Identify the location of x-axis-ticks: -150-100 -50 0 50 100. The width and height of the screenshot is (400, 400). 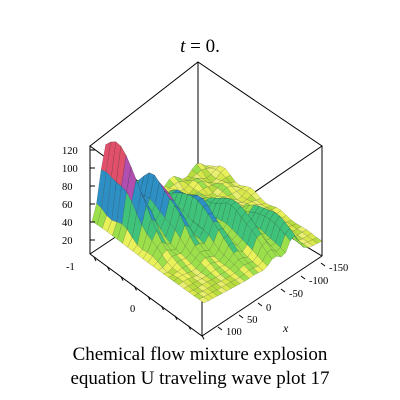
(282, 300).